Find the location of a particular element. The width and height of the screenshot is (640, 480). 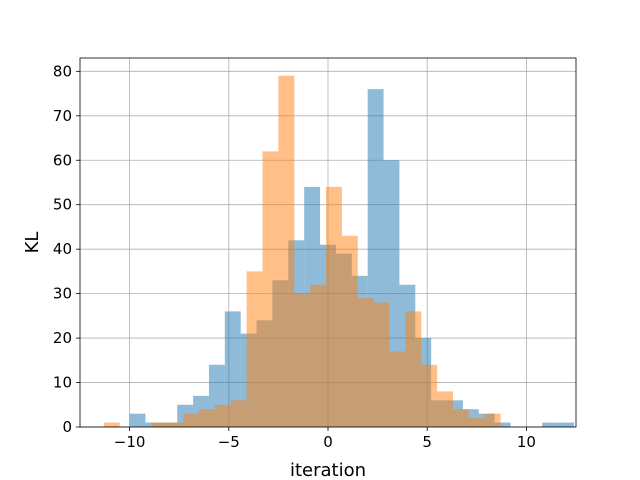

x-tick-label: −5 is located at coordinates (229, 442).